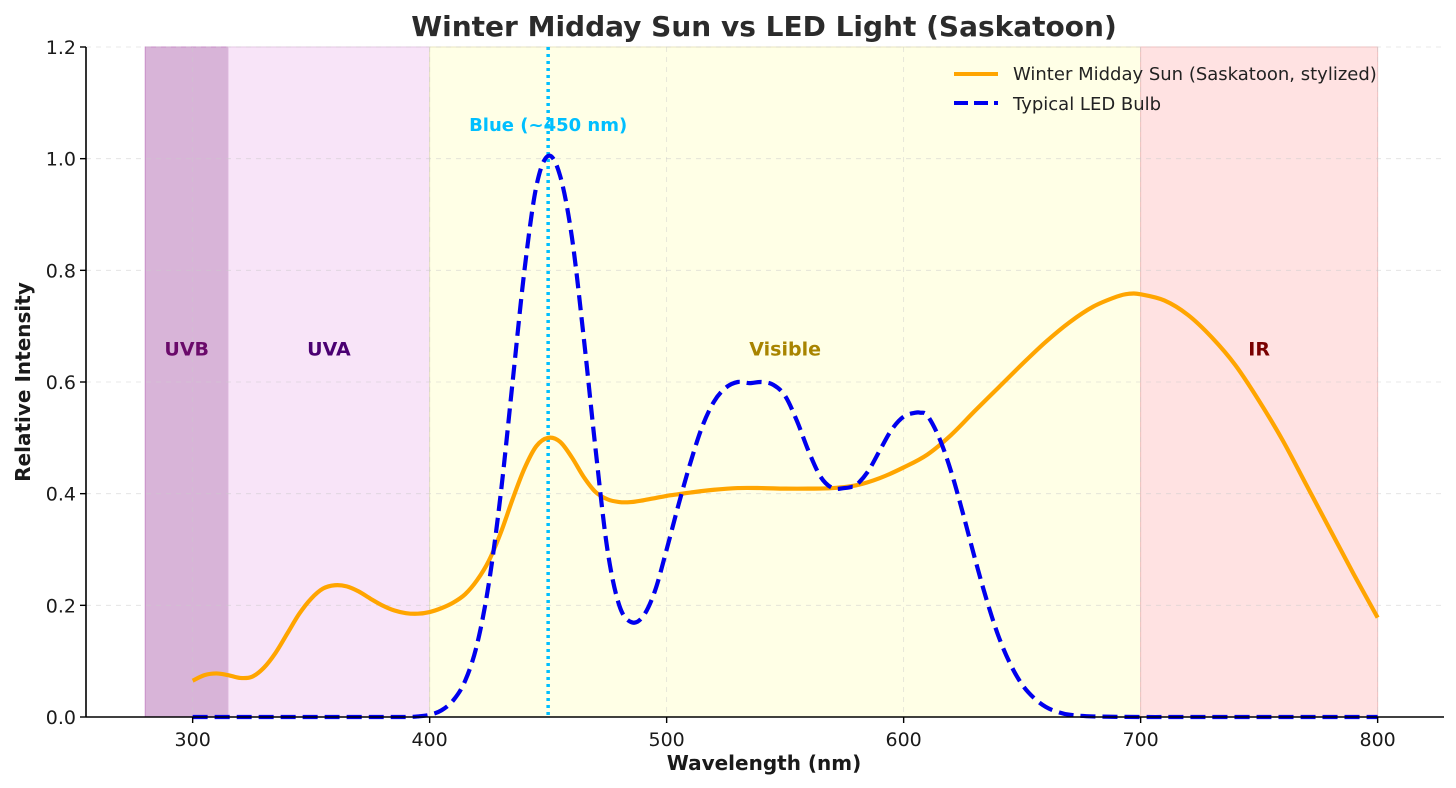 The width and height of the screenshot is (1456, 788). What do you see at coordinates (61, 271) in the screenshot?
I see `y-tick-label: 0.8` at bounding box center [61, 271].